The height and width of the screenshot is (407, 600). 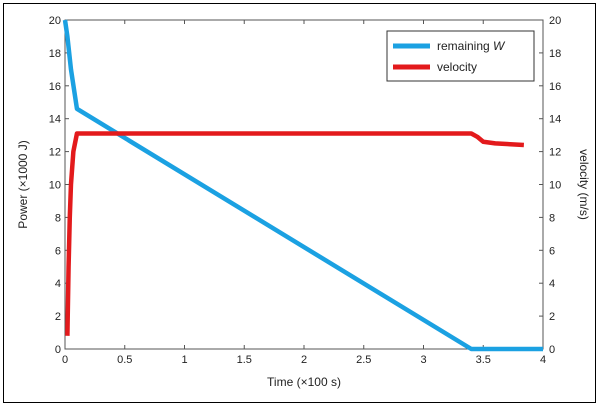 What do you see at coordinates (555, 87) in the screenshot?
I see `right-y-tick-label: 16` at bounding box center [555, 87].